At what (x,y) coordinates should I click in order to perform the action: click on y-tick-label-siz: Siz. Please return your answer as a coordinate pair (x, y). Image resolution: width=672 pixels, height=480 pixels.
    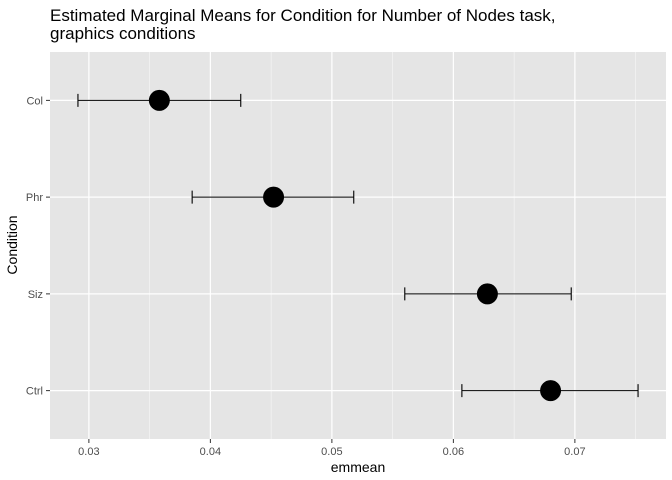
    Looking at the image, I should click on (35, 295).